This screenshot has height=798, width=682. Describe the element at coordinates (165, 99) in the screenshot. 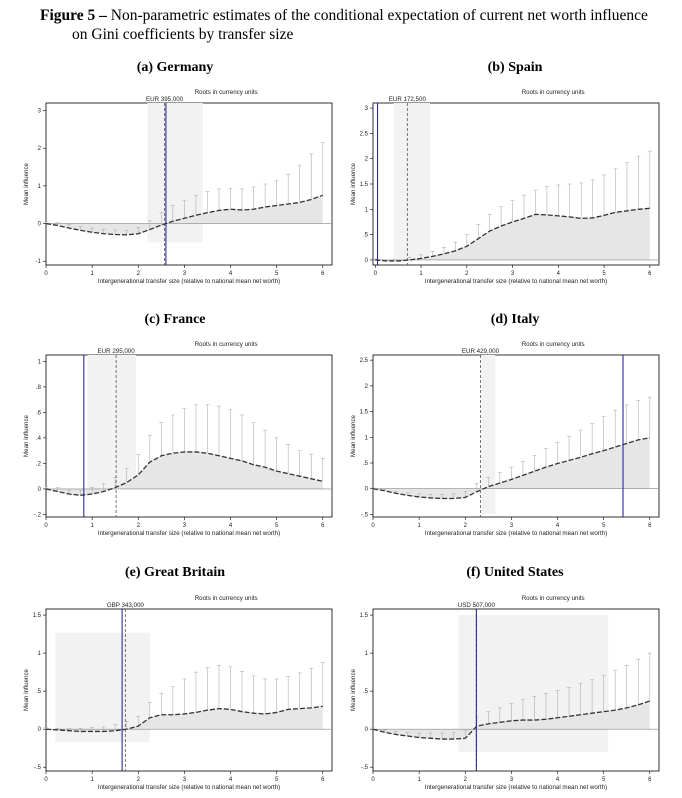

I see `root-value-label: EUR 395,000` at that location.